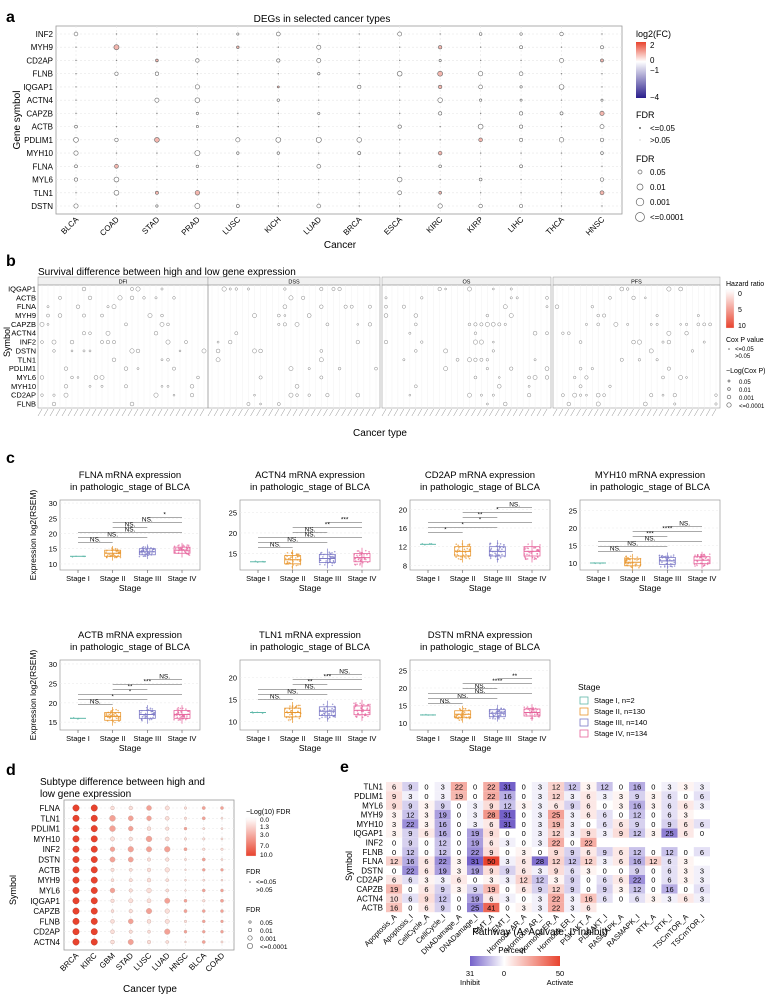 The height and width of the screenshot is (1000, 772). What do you see at coordinates (459, 787) in the screenshot?
I see `heatmap-cell-value: 22` at bounding box center [459, 787].